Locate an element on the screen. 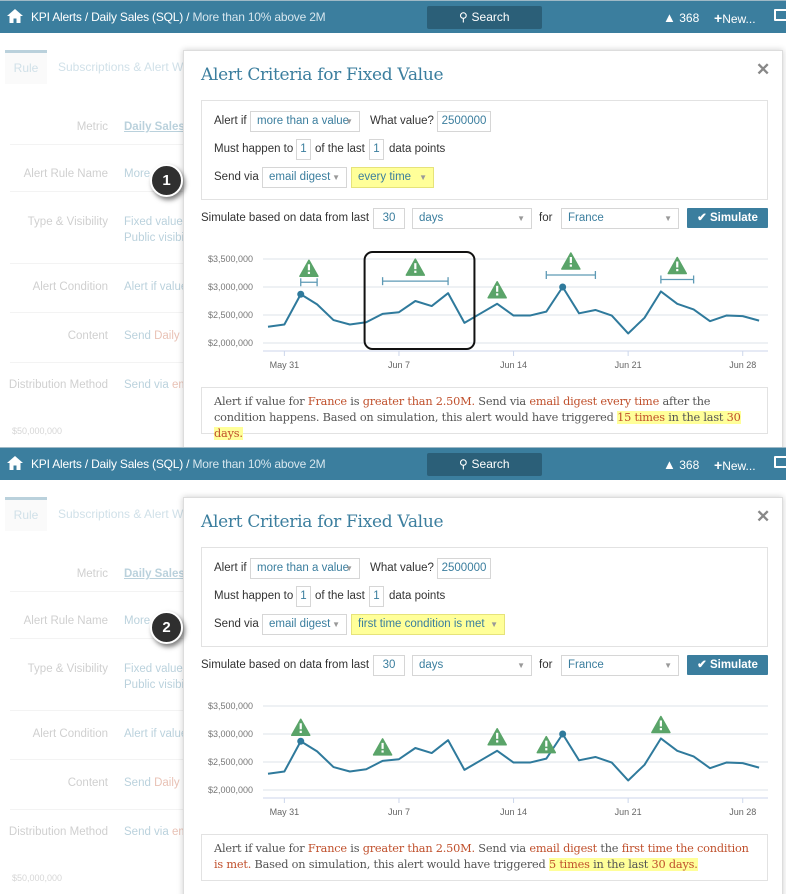  summary-segment: email digest is located at coordinates (563, 848).